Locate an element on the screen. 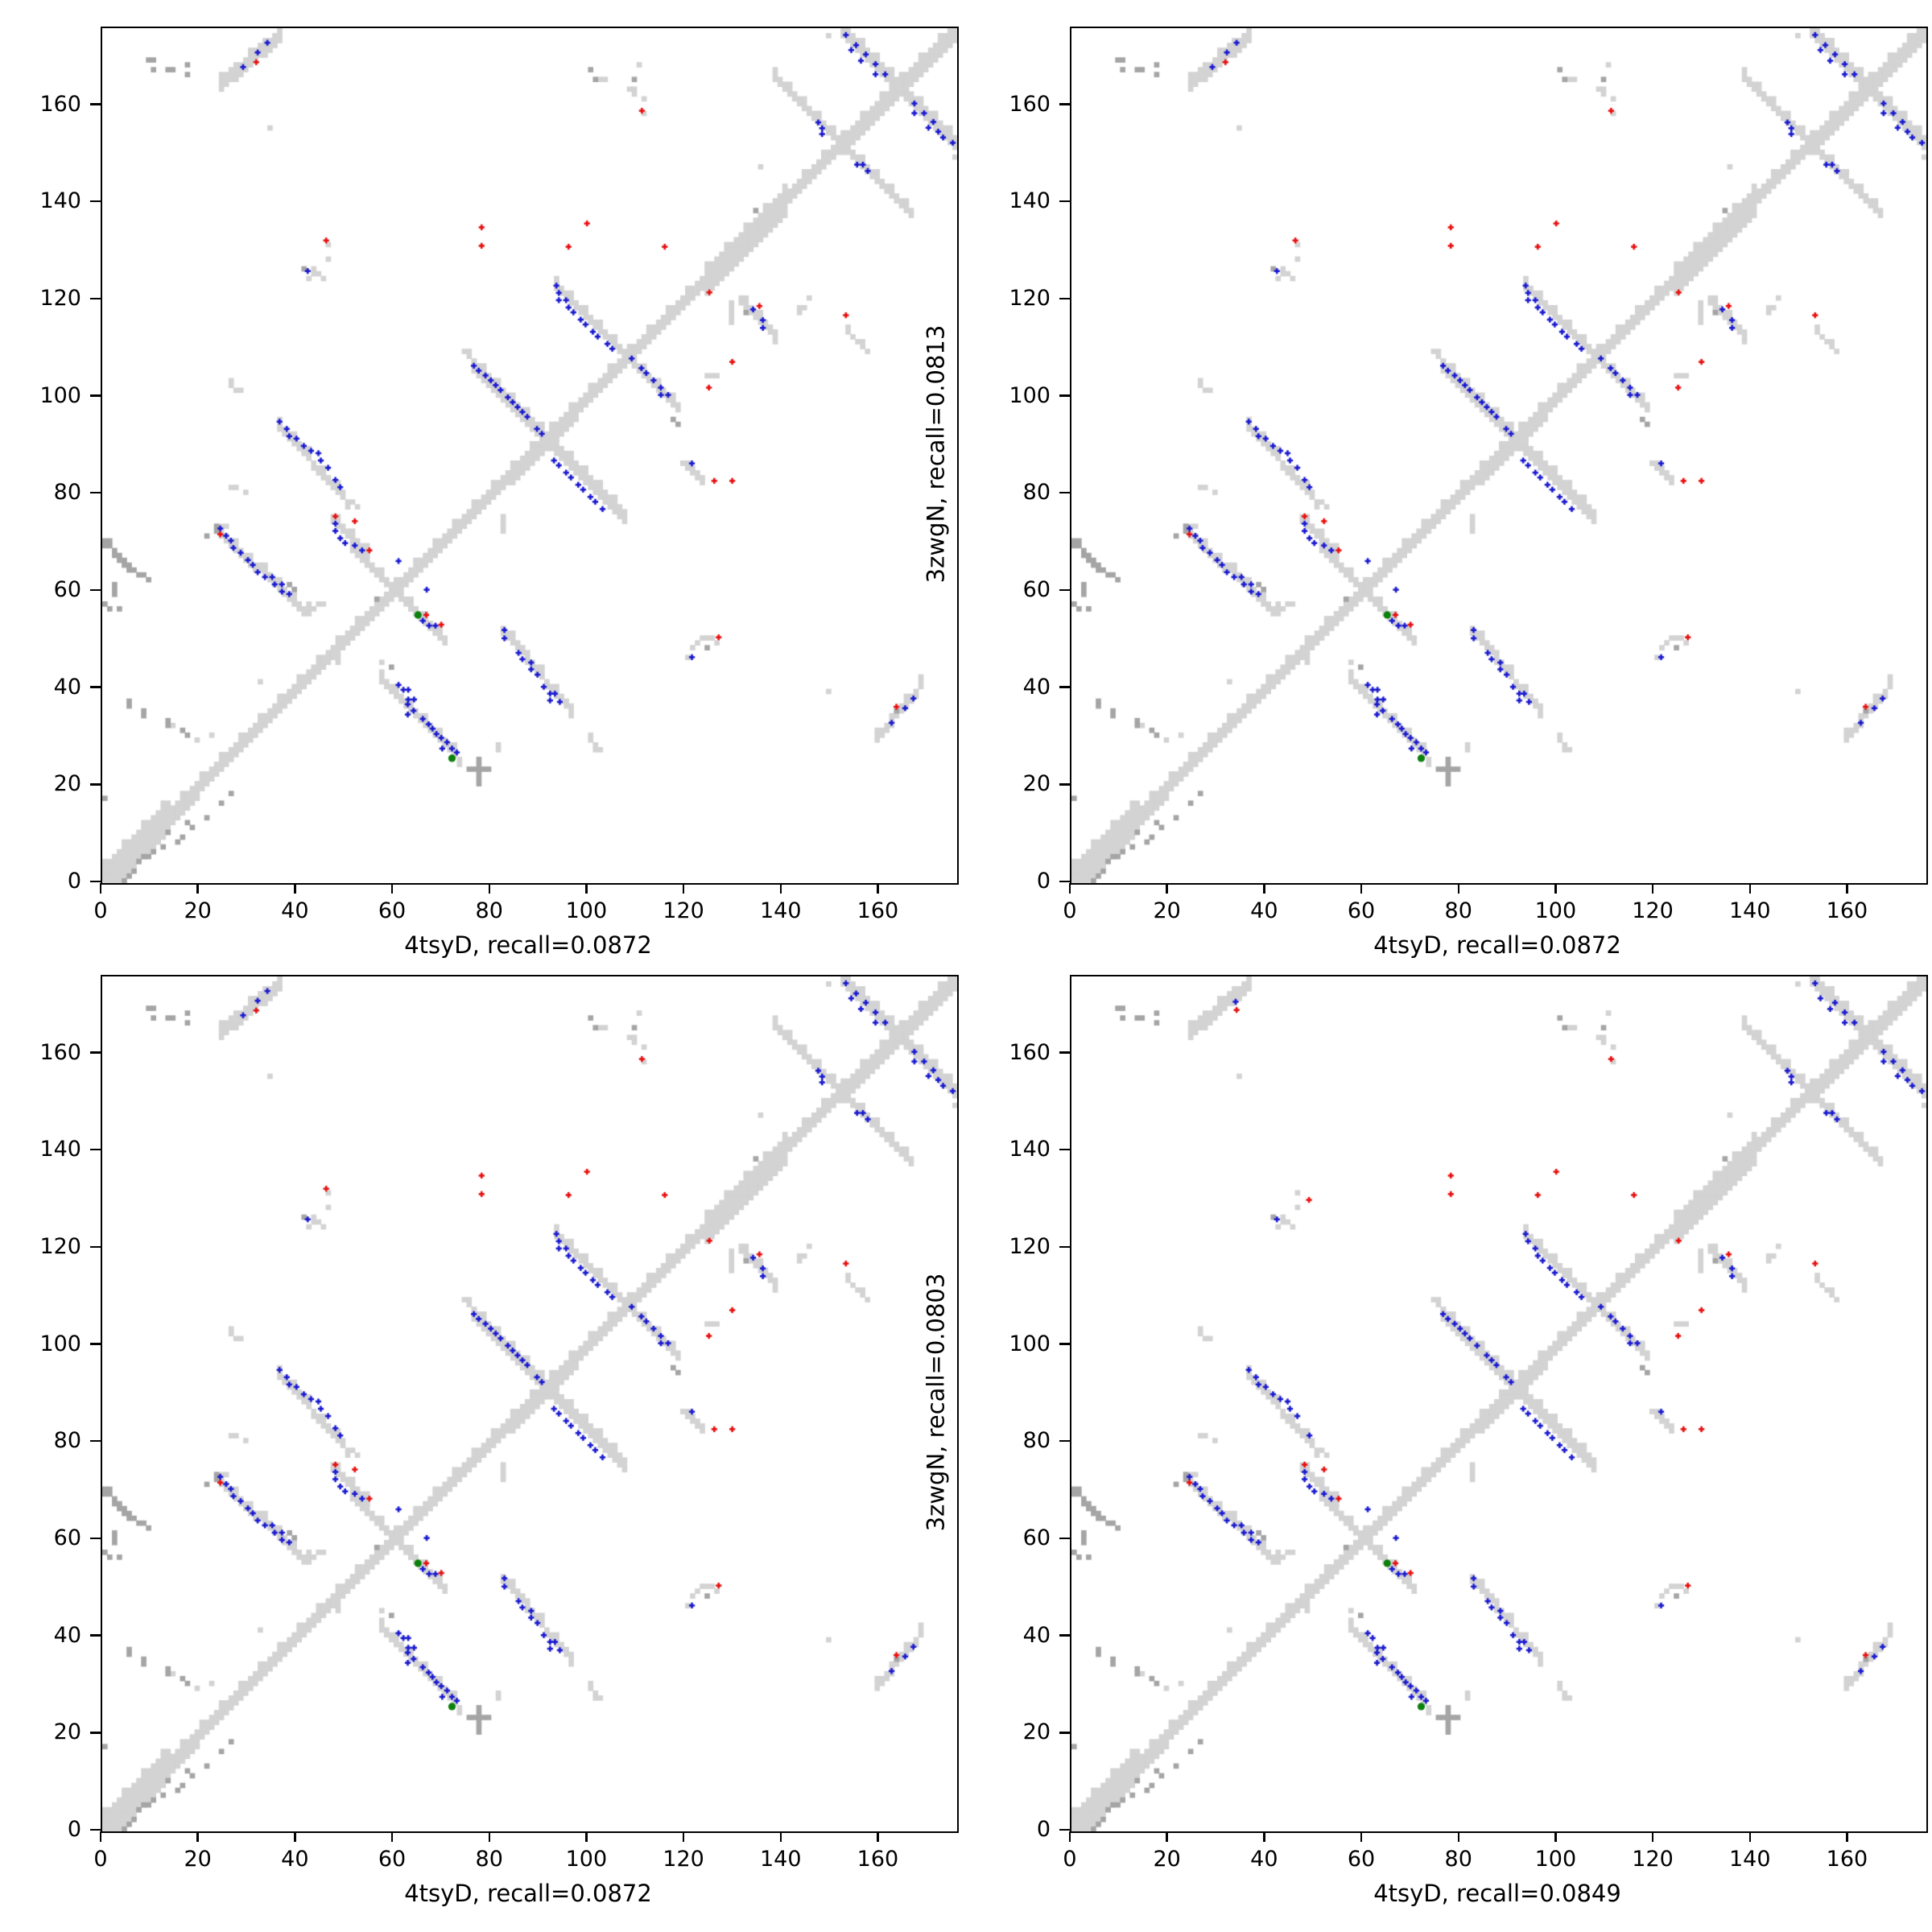  y-axis-label: 3zwgN, recall=0.0813 is located at coordinates (935, 454).